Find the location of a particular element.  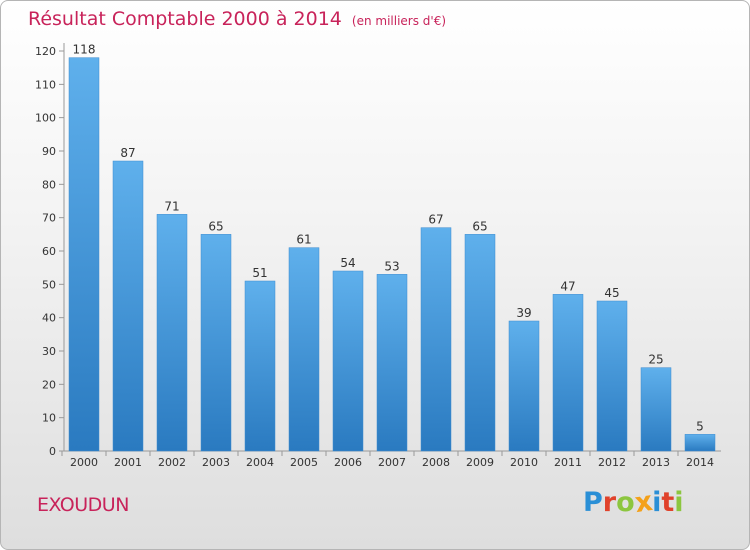

logo-letter: r is located at coordinates (609, 502).